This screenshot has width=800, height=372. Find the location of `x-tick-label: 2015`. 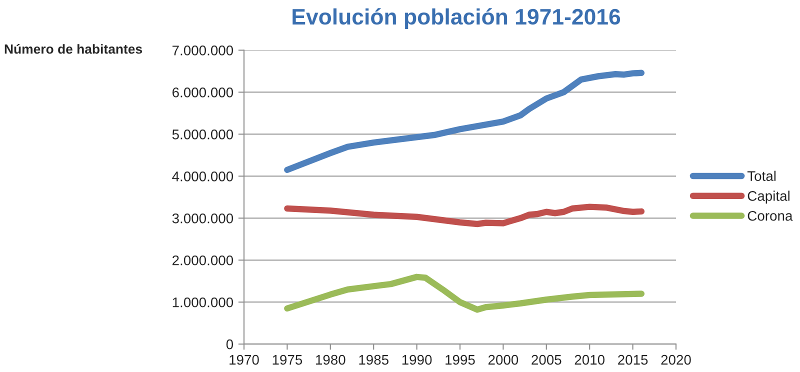

x-tick-label: 2015 is located at coordinates (633, 359).